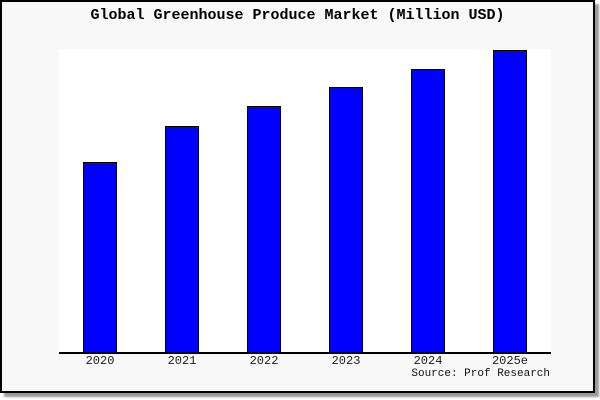  Describe the element at coordinates (346, 361) in the screenshot. I see `x-tick-label-2023: 2023` at that location.